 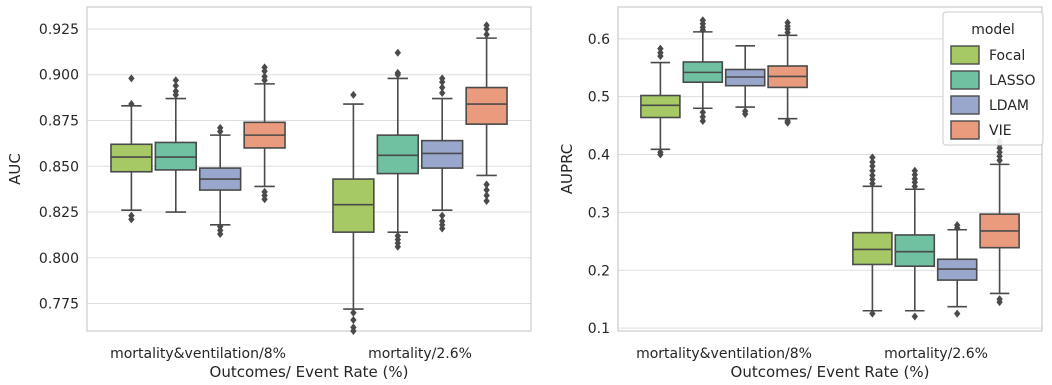 What do you see at coordinates (724, 354) in the screenshot?
I see `x-tick-label: mortality&ventilation/8%` at bounding box center [724, 354].